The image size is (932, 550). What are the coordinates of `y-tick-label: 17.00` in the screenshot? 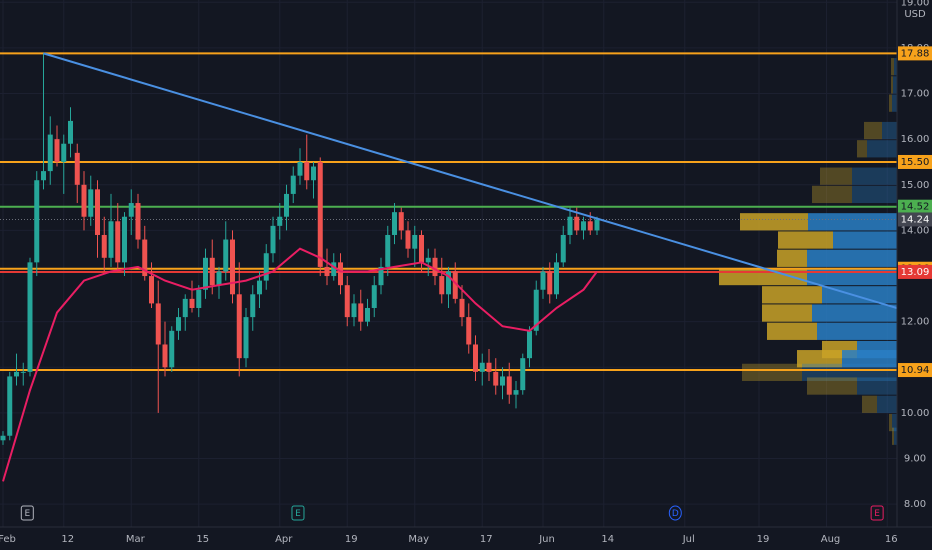 It's located at (915, 94).